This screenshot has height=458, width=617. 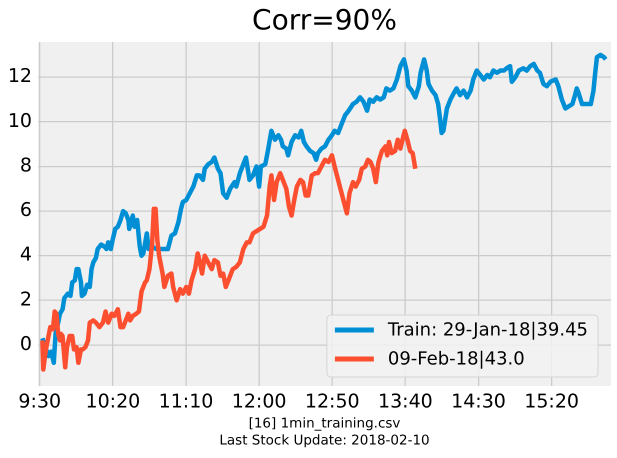 What do you see at coordinates (26, 299) in the screenshot?
I see `y-tick-label: 2` at bounding box center [26, 299].